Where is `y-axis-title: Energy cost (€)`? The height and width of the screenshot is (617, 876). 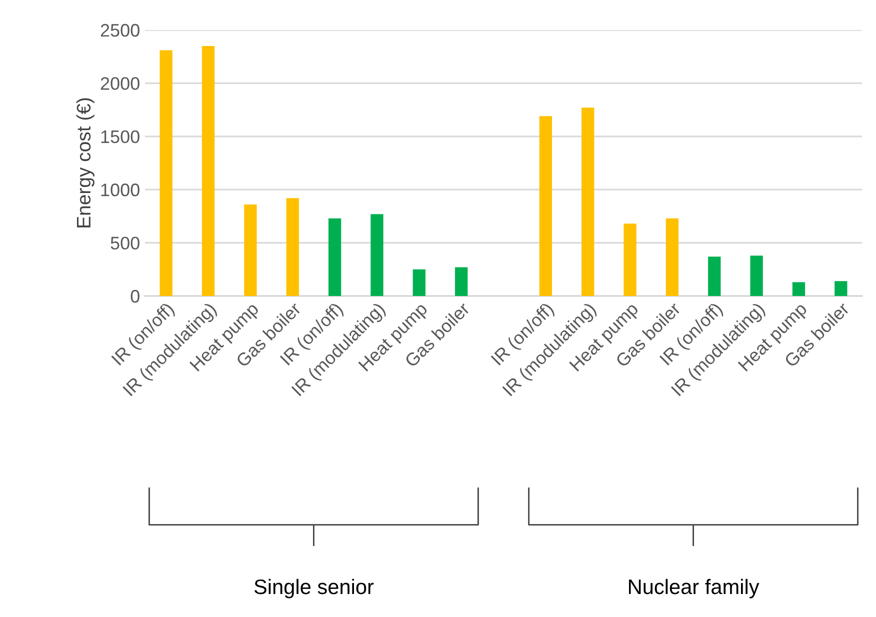 y-axis-title: Energy cost (€) is located at coordinates (85, 163).